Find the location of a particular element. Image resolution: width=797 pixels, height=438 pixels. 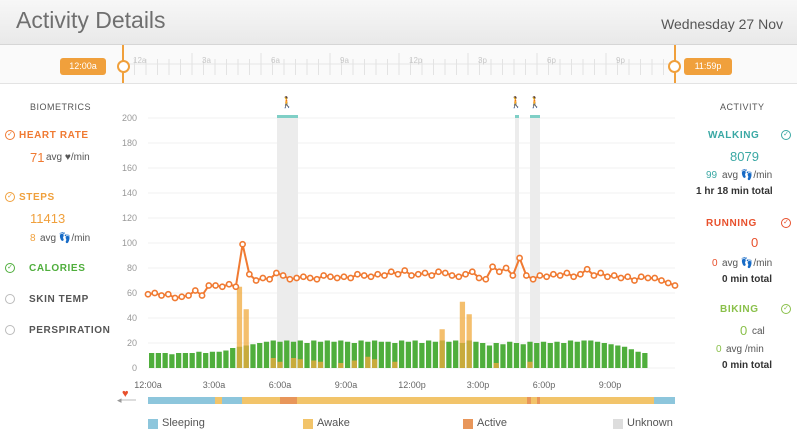

heart-rate-line is located at coordinates (411, 272).